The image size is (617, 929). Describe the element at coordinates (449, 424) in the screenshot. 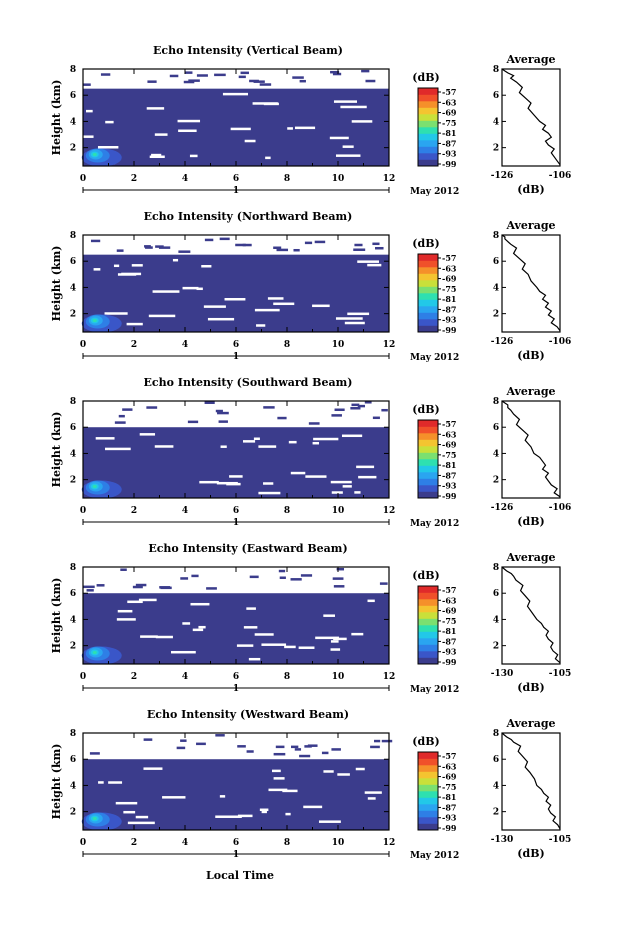

I see `colorbar-label: -57` at that location.